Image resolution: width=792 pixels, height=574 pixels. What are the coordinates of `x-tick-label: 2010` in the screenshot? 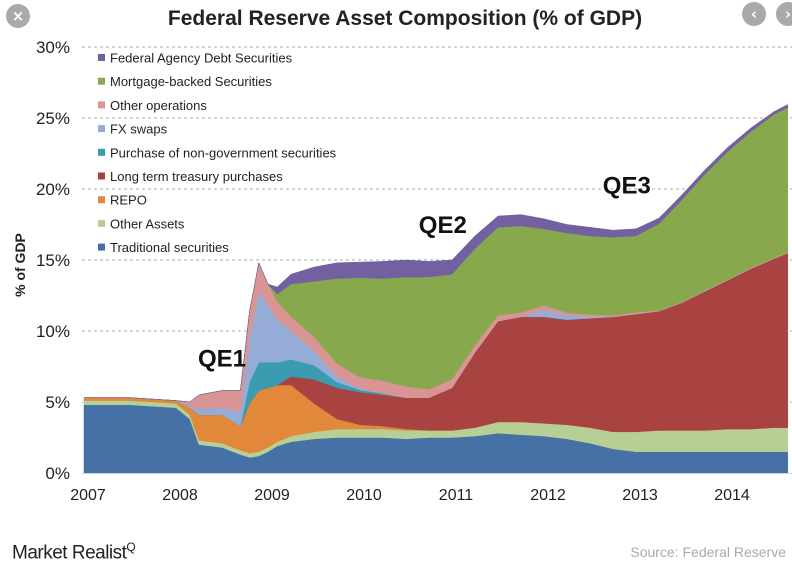 It's located at (364, 495).